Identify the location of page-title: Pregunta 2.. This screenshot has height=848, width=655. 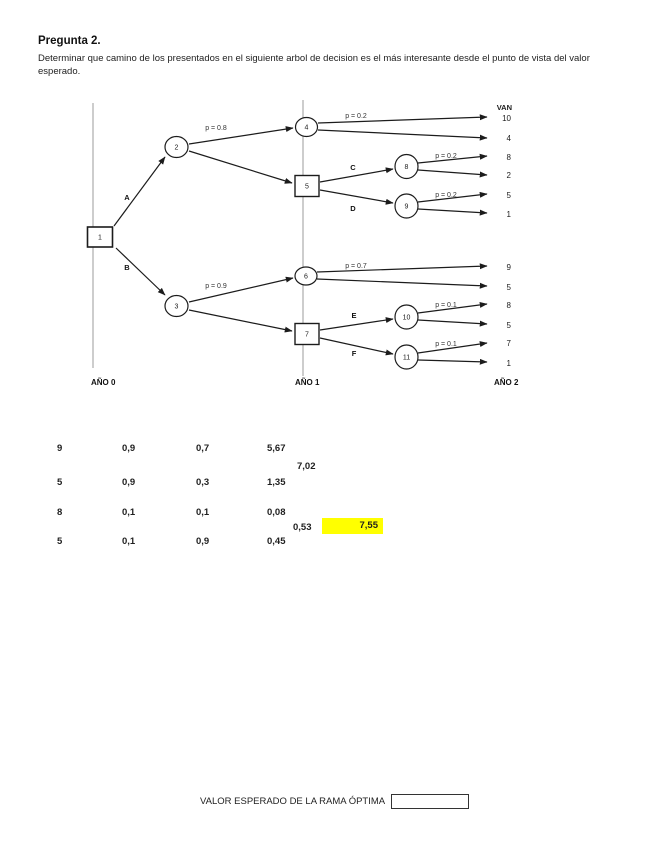
(69, 41).